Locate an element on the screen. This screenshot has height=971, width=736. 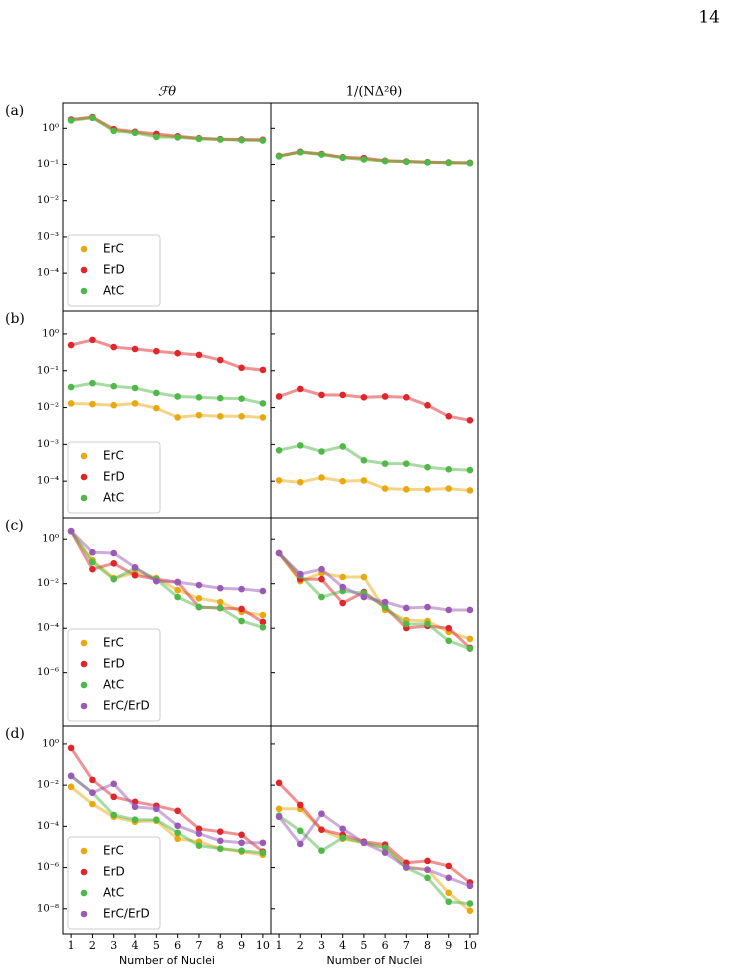
y-tick-label: 10⁻¹ is located at coordinates (48, 370).